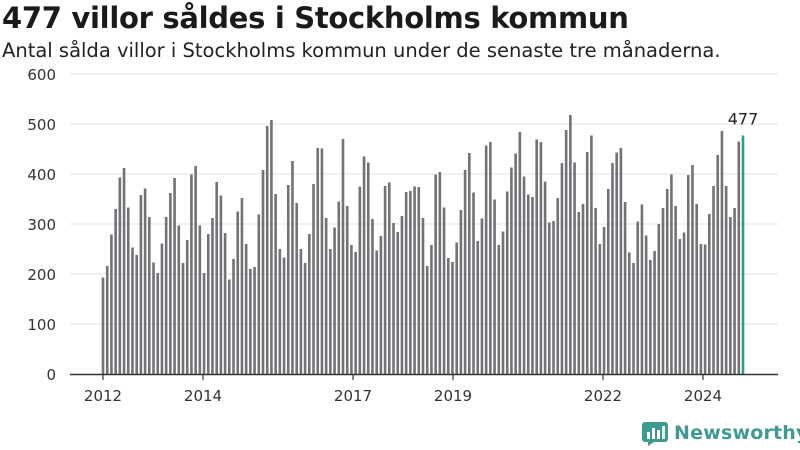  Describe the element at coordinates (703, 396) in the screenshot. I see `x-tick-label: 2024` at that location.